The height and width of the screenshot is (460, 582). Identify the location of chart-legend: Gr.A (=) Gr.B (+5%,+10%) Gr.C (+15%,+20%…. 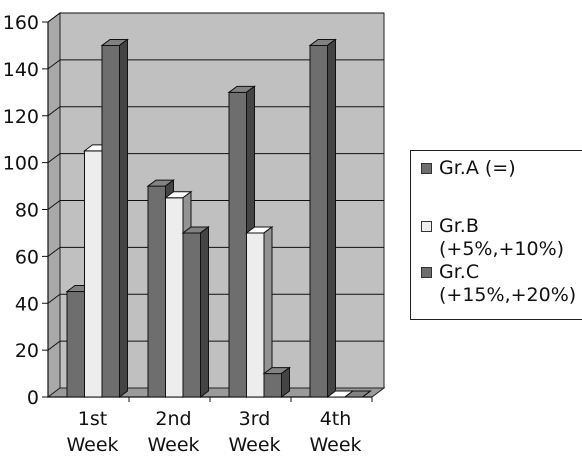
(496, 235).